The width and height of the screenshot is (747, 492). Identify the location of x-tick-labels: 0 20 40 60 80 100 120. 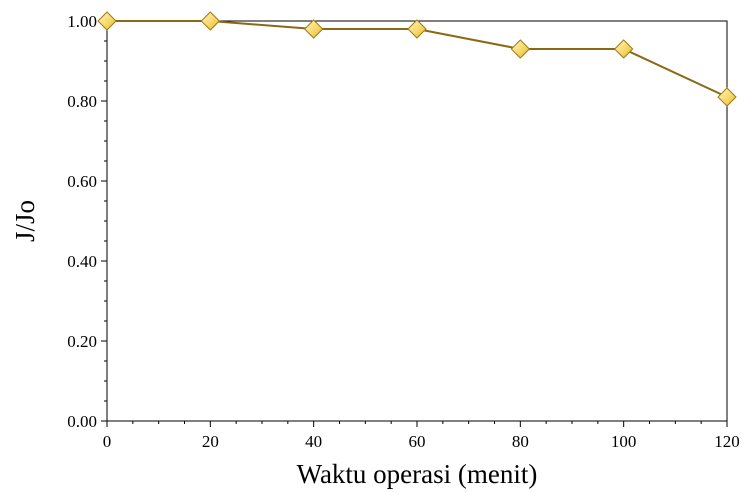
(421, 441).